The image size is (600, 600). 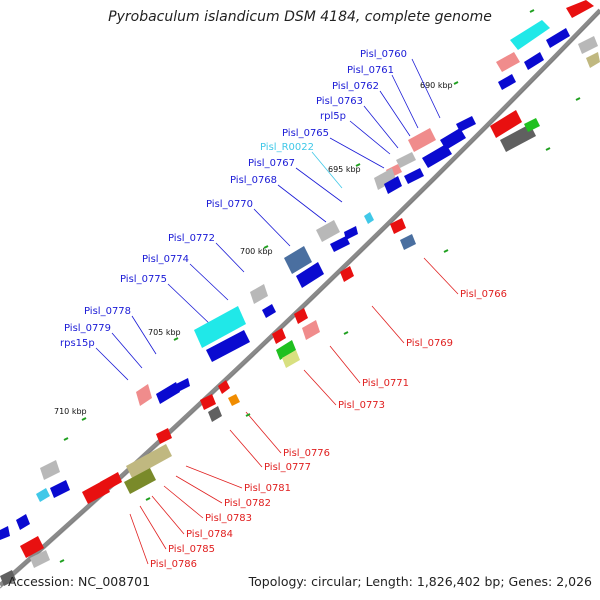 What do you see at coordinates (370, 70) in the screenshot?
I see `label-pisl-0761: Pisl_0761` at bounding box center [370, 70].